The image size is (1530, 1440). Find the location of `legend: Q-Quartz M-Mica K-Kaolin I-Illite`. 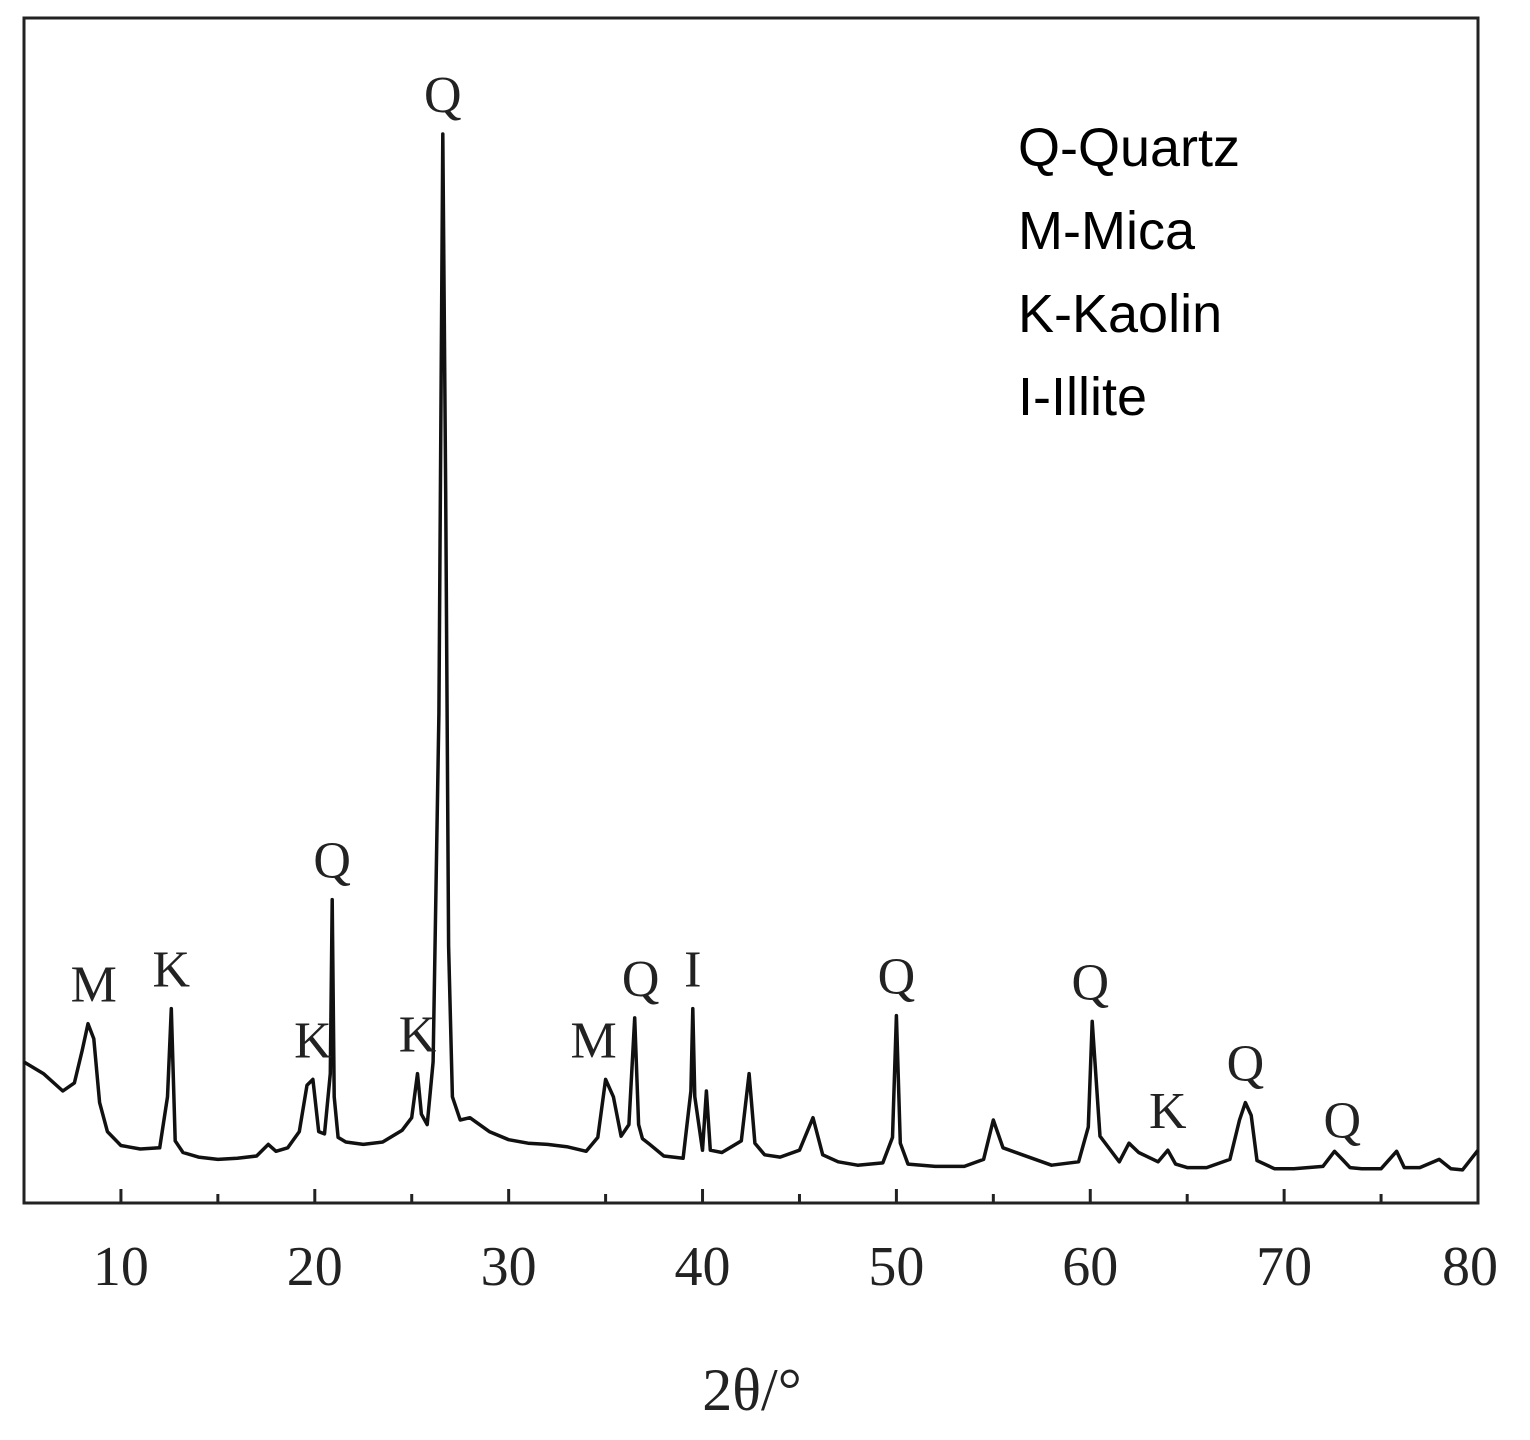

legend: Q-Quartz M-Mica K-Kaolin I-Illite is located at coordinates (1129, 272).